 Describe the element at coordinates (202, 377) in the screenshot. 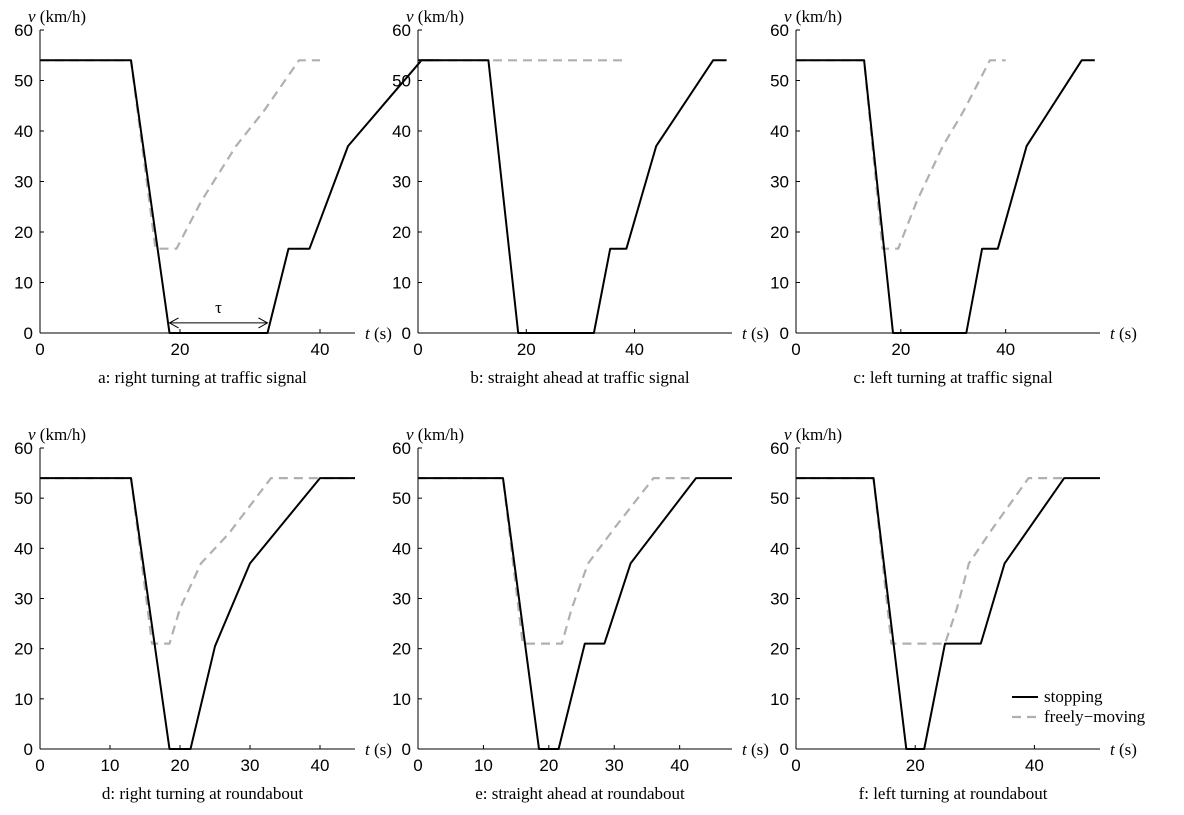

I see `panel-caption: a: right turning at traffic signal` at that location.